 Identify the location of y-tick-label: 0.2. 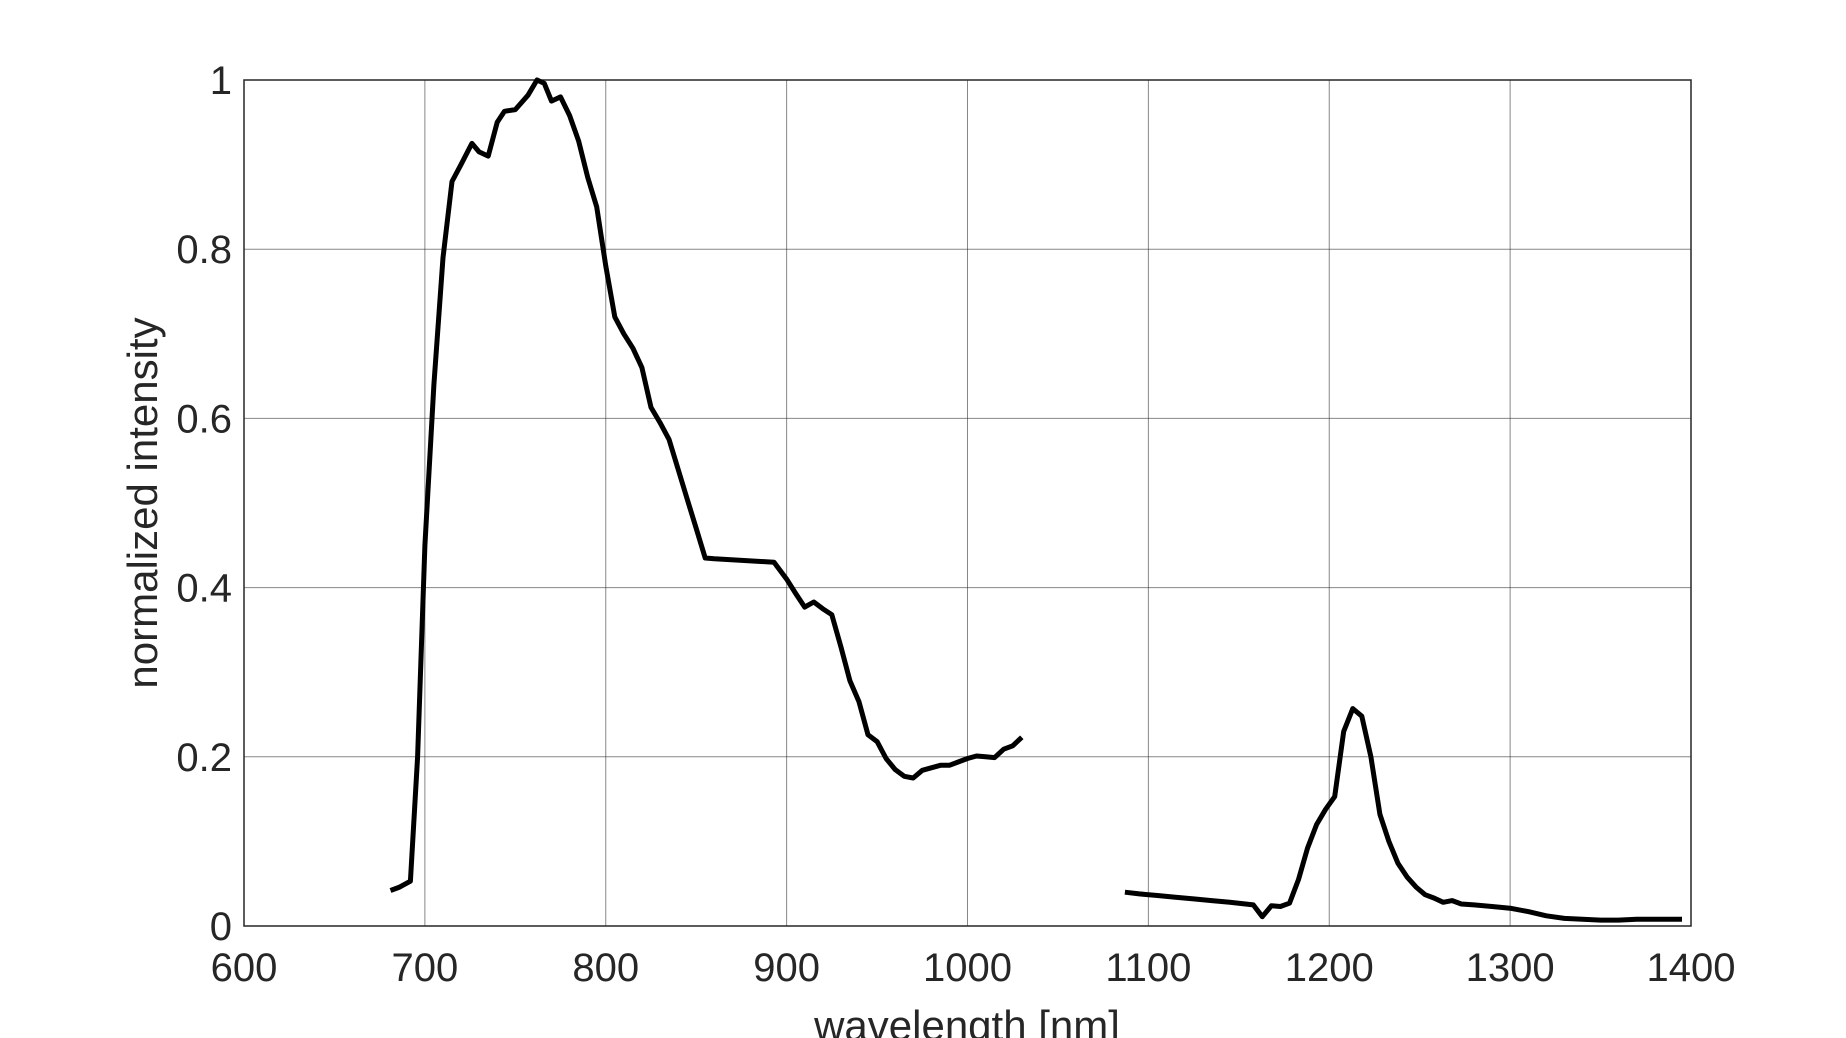
(204, 758).